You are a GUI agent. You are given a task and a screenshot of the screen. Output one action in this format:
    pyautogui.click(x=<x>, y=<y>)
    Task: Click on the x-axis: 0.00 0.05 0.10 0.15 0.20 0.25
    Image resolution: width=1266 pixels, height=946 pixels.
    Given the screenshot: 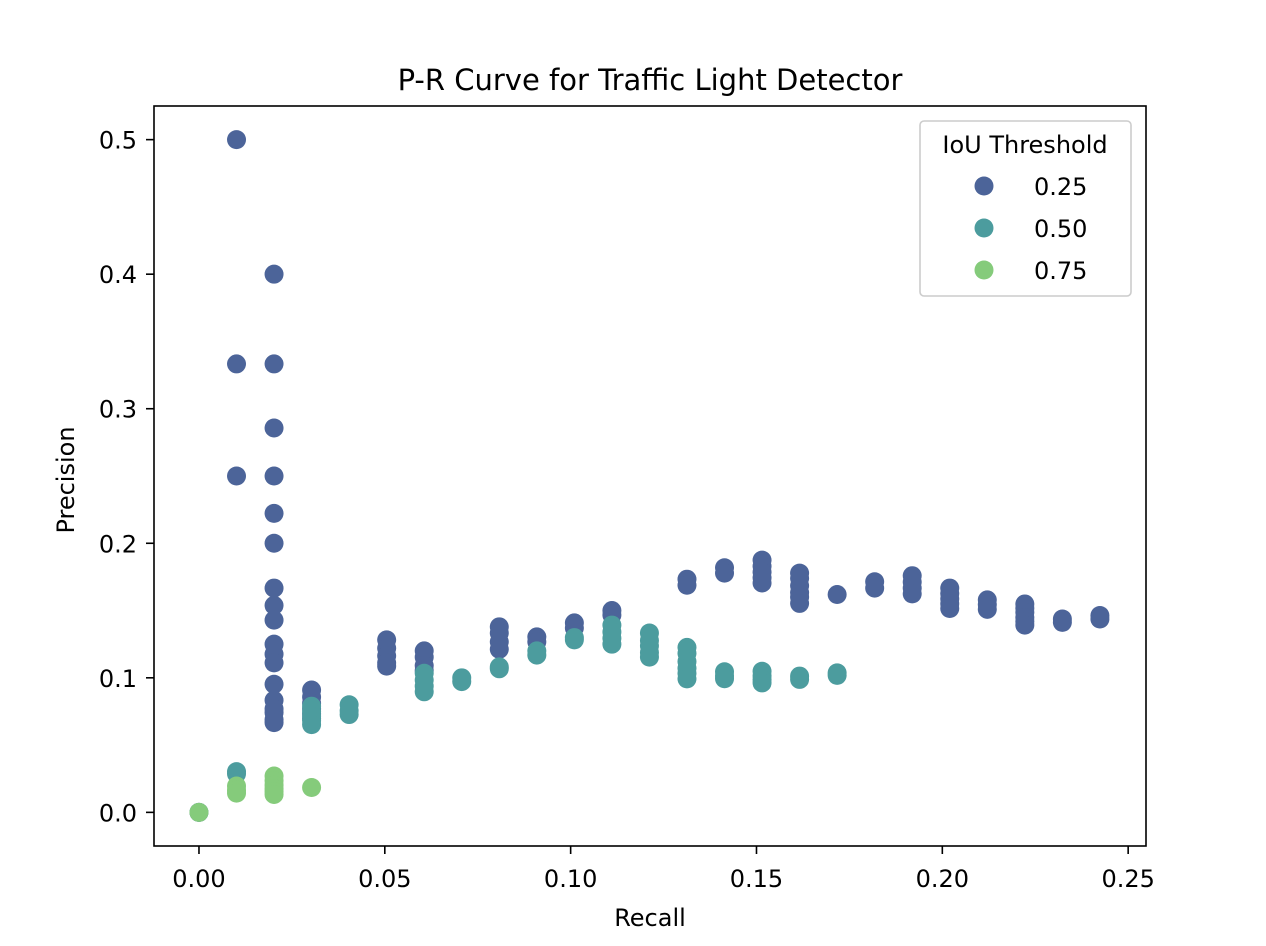 What is the action you would take?
    pyautogui.click(x=663, y=869)
    